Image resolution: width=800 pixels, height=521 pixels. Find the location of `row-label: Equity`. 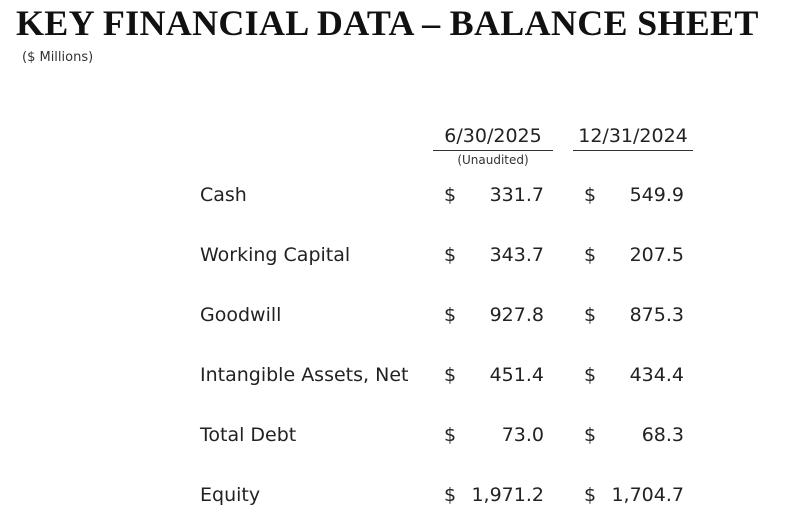

row-label: Equity is located at coordinates (230, 495).